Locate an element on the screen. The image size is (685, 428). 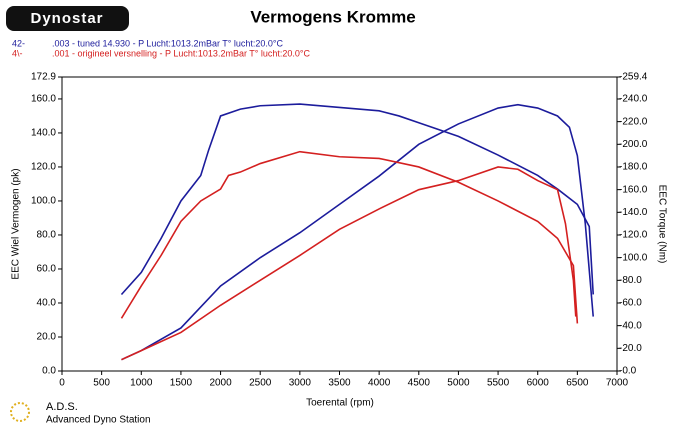
y2-tick-label: -259.4 is located at coordinates (633, 77).